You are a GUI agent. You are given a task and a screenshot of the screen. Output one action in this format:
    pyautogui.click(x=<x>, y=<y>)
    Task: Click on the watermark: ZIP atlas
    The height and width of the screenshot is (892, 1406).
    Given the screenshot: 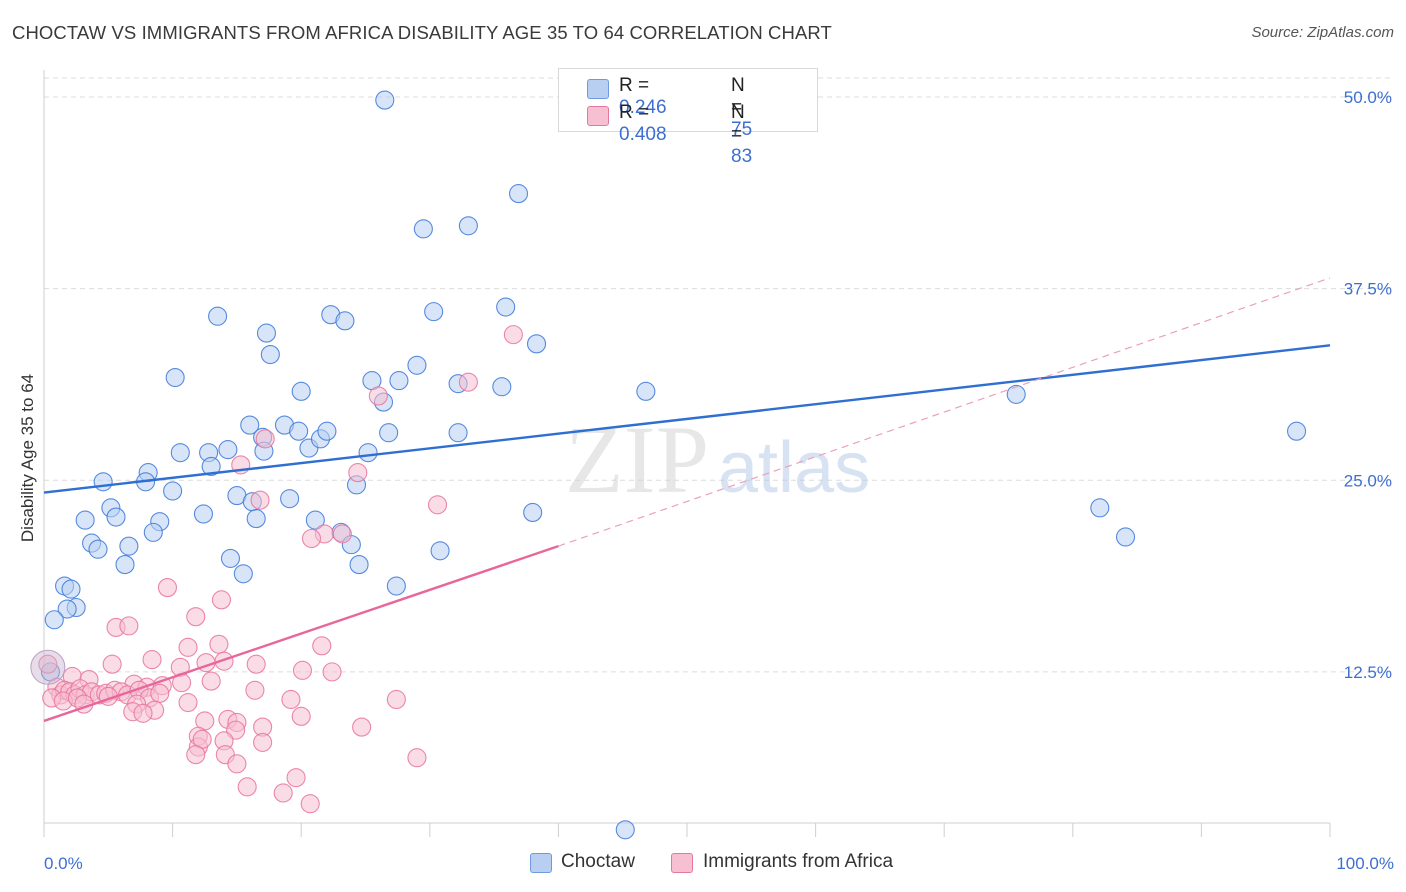 What is the action you would take?
    pyautogui.click(x=717, y=459)
    